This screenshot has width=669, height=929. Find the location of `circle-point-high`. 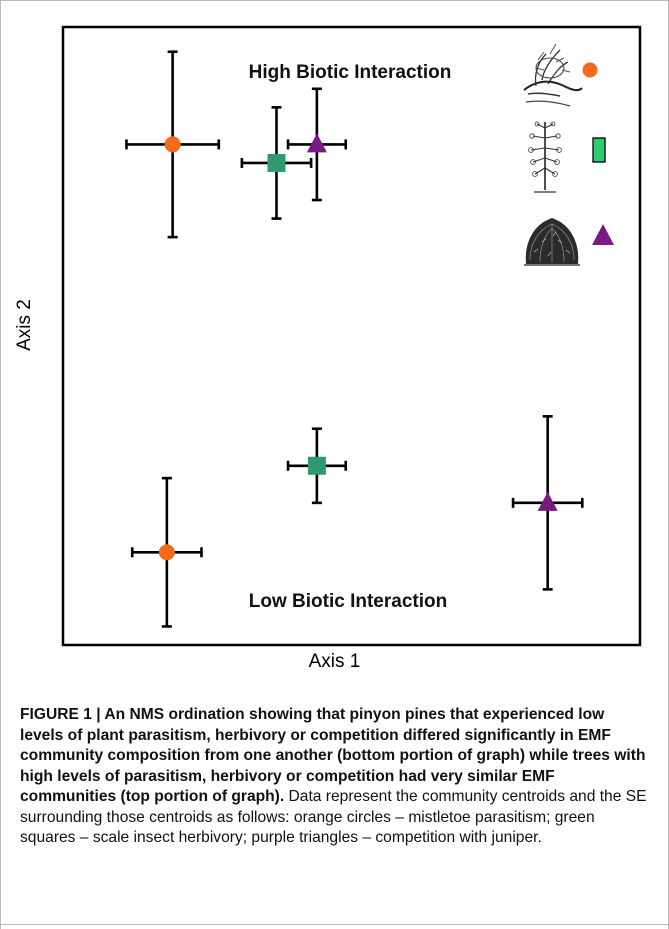

circle-point-high is located at coordinates (173, 144).